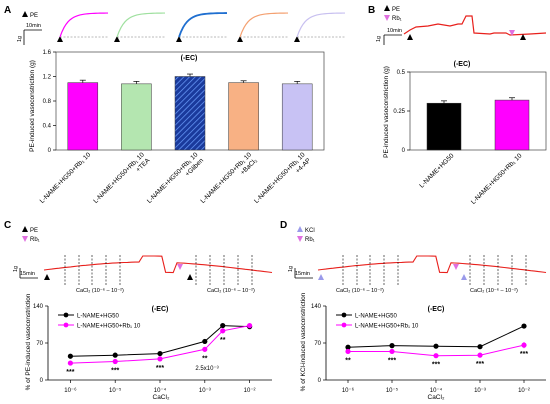  What do you see at coordinates (33, 26) in the screenshot?
I see `panel-a-scale-time: 10min` at bounding box center [33, 26].